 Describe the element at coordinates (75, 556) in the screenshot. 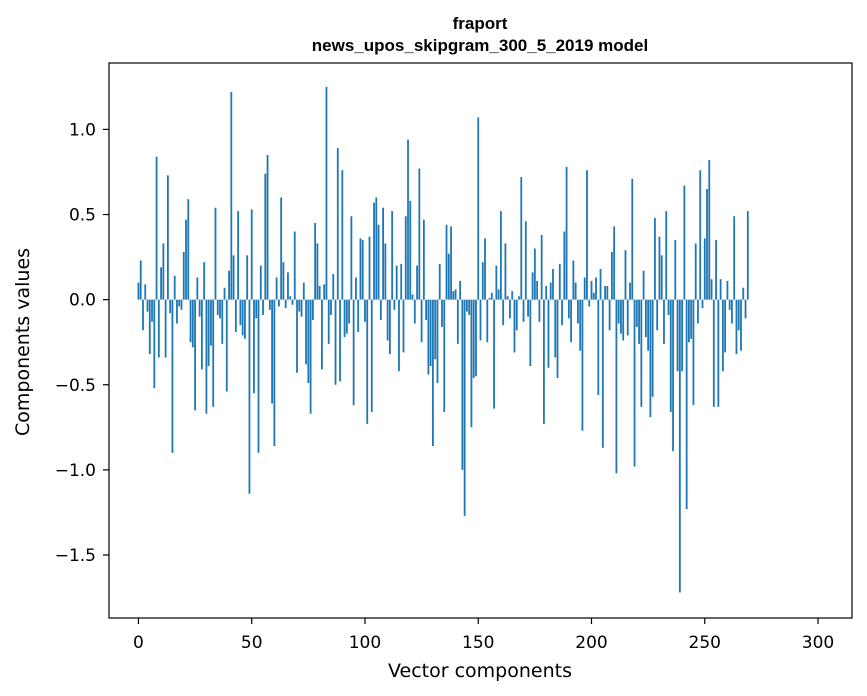

I see `y-tick-label: −1.5` at that location.